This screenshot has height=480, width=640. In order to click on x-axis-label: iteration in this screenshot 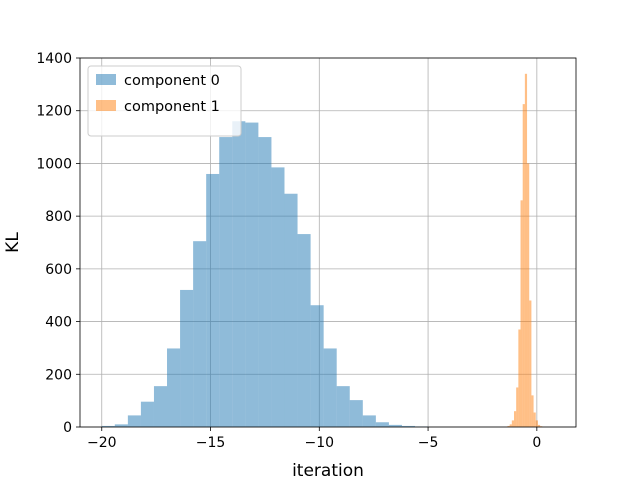, I will do `click(328, 470)`.